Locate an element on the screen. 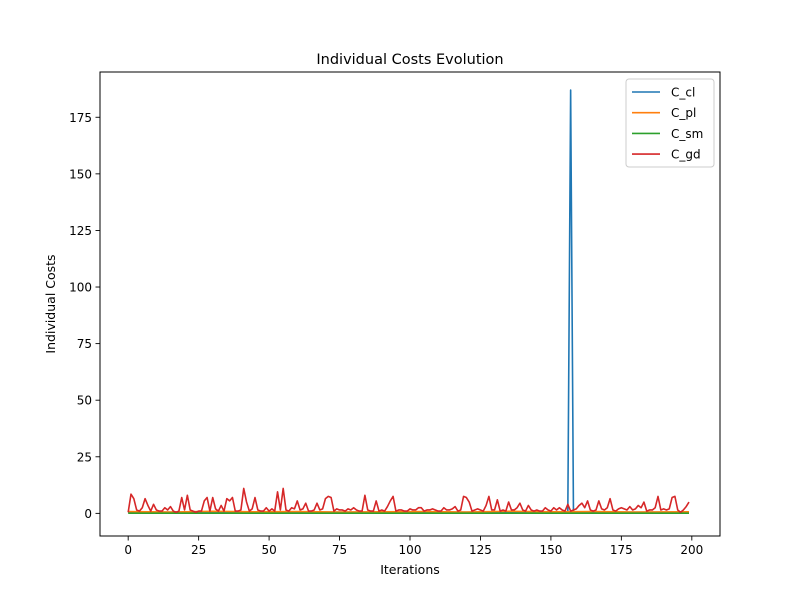 The height and width of the screenshot is (604, 800). y-tick-label: 25 is located at coordinates (84, 457).